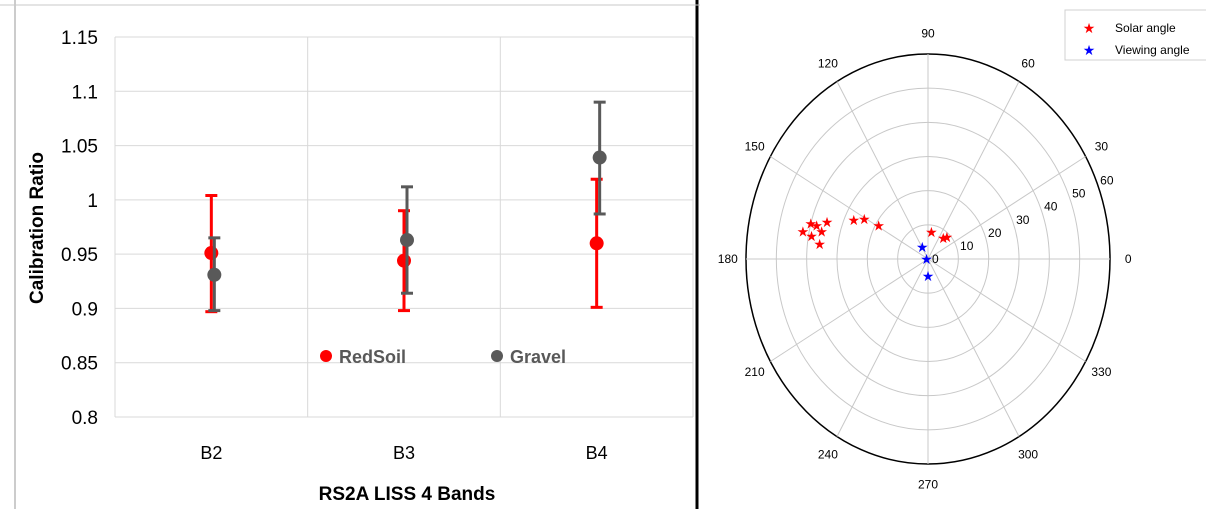 This screenshot has height=509, width=1206. What do you see at coordinates (828, 454) in the screenshot?
I see `angle-tick-label: 240` at bounding box center [828, 454].